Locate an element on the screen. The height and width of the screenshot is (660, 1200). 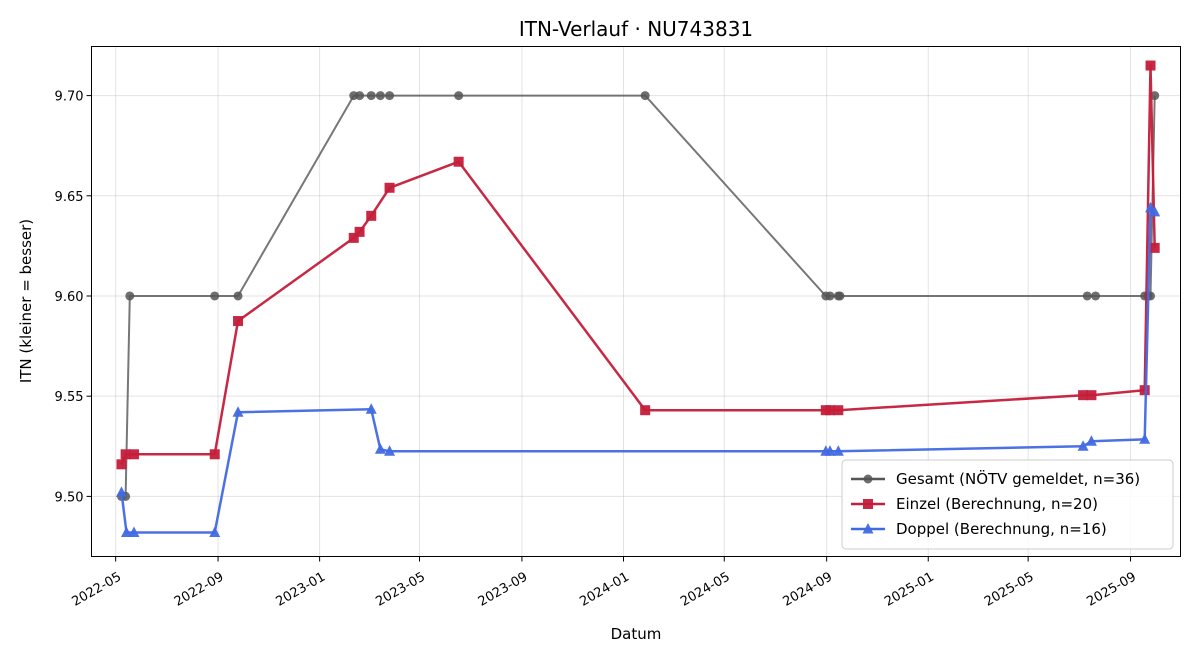
y-tick-label: 9.50 is located at coordinates (69, 497).